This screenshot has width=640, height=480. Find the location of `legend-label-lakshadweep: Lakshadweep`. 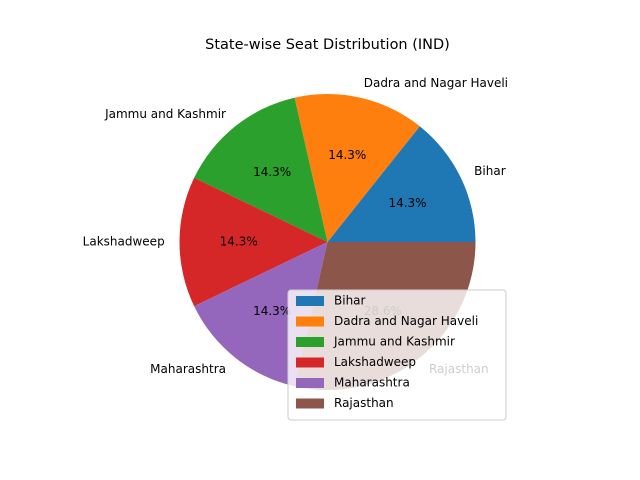

legend-label-lakshadweep: Lakshadweep is located at coordinates (375, 362).